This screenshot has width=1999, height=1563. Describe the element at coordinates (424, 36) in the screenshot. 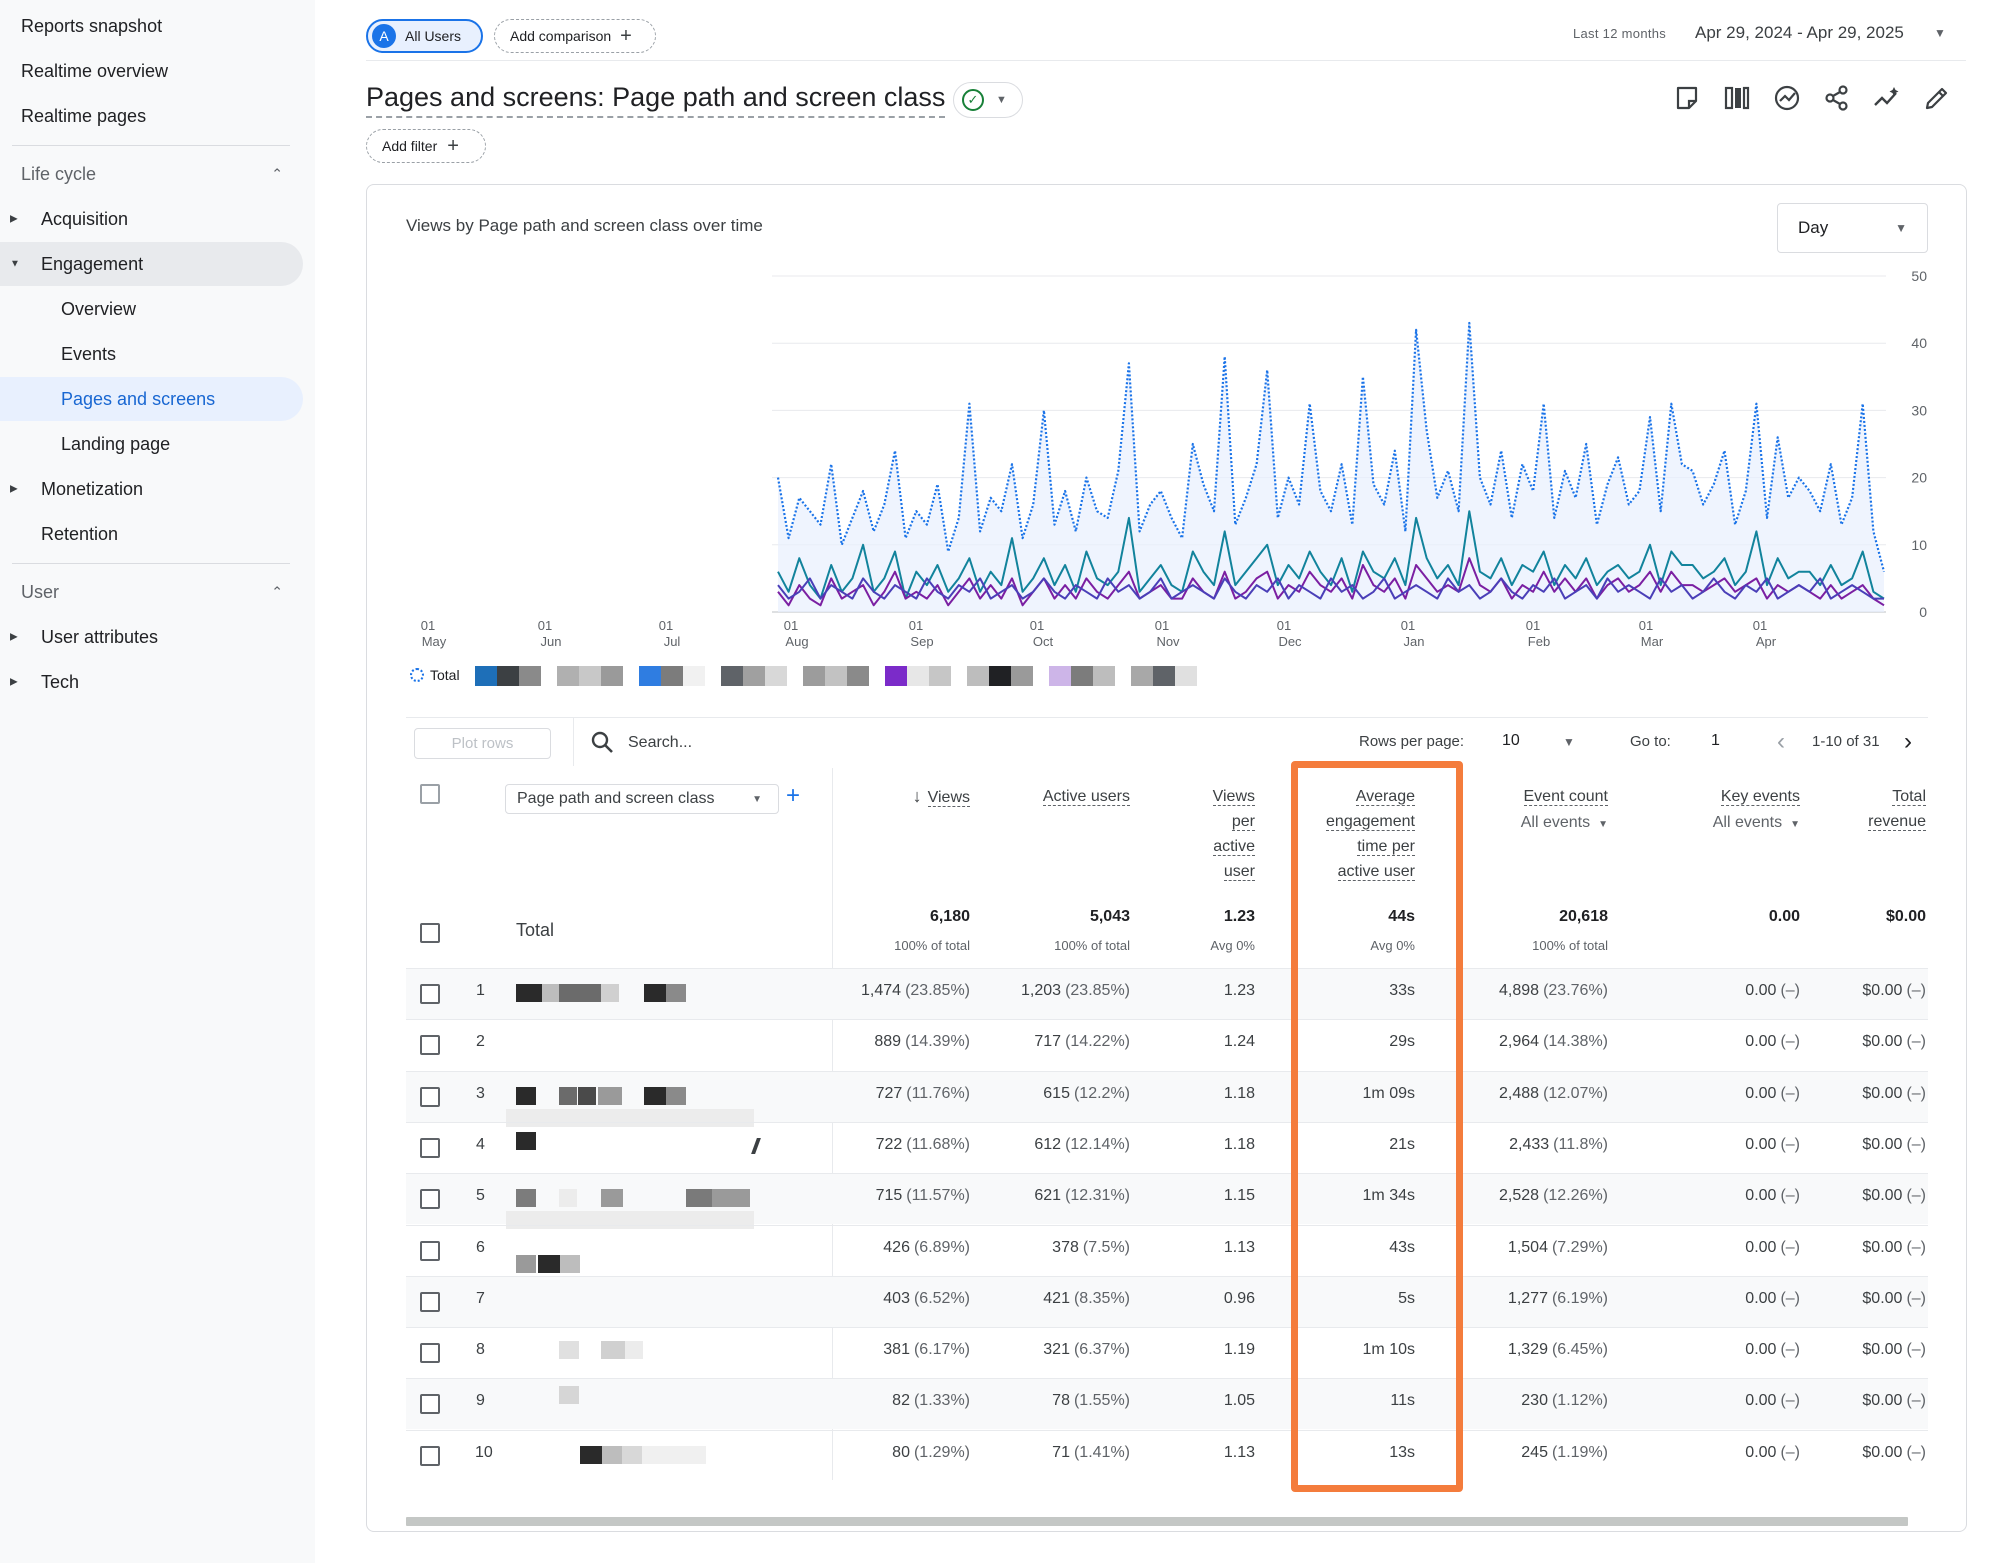

I see `segment-chip-all-users: A All Users` at that location.